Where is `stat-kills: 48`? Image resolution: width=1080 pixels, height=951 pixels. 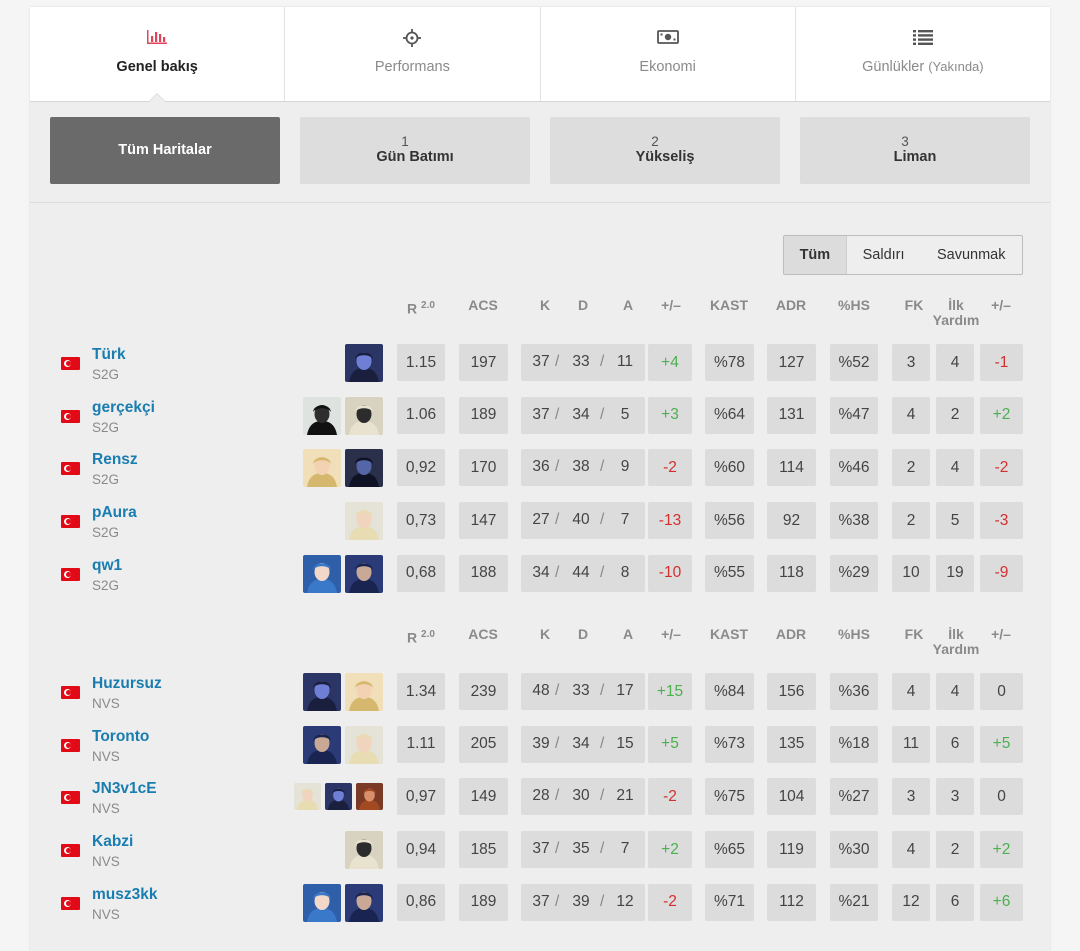 stat-kills: 48 is located at coordinates (541, 690).